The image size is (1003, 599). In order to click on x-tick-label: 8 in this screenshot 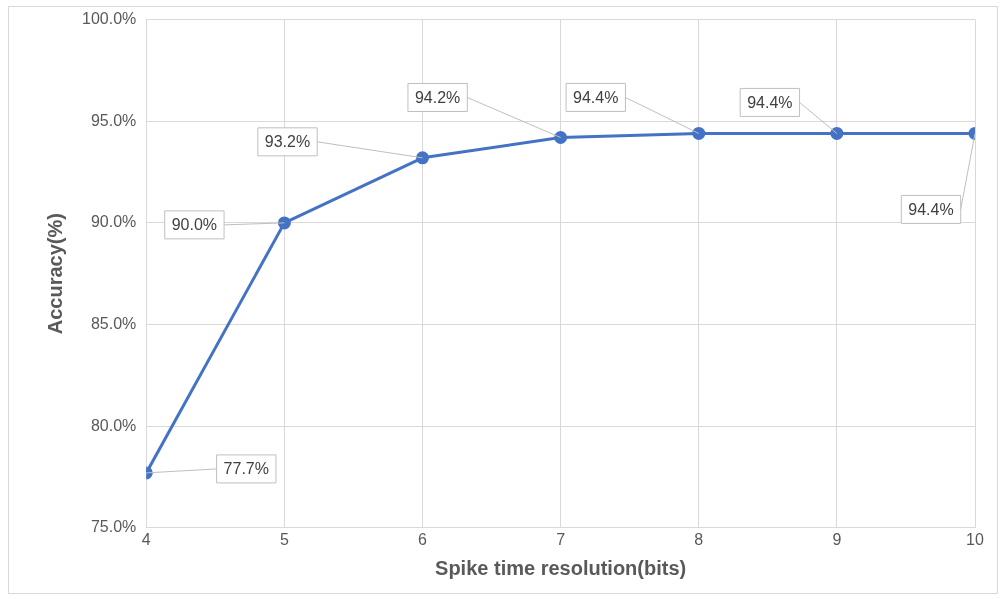, I will do `click(699, 539)`.